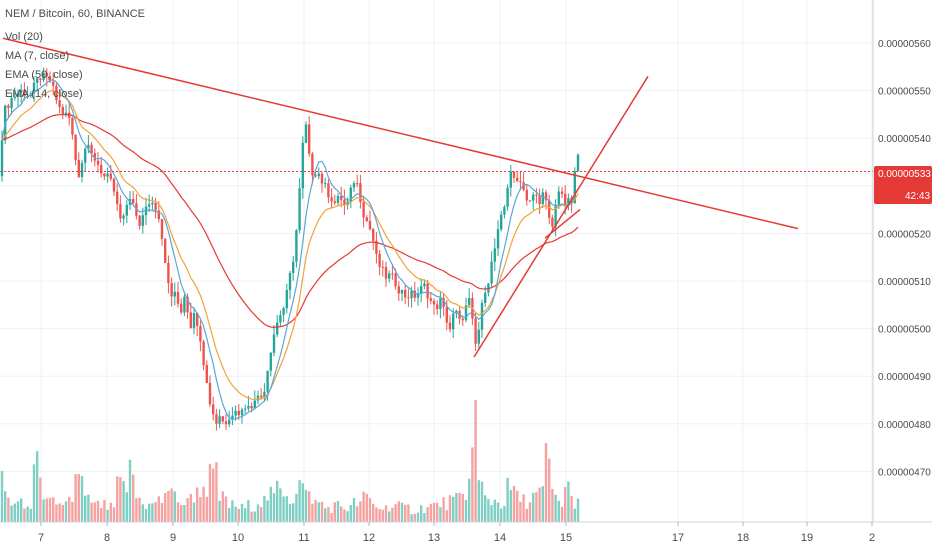 This screenshot has width=932, height=550. I want to click on y-tick-label: 0.00000550, so click(904, 92).